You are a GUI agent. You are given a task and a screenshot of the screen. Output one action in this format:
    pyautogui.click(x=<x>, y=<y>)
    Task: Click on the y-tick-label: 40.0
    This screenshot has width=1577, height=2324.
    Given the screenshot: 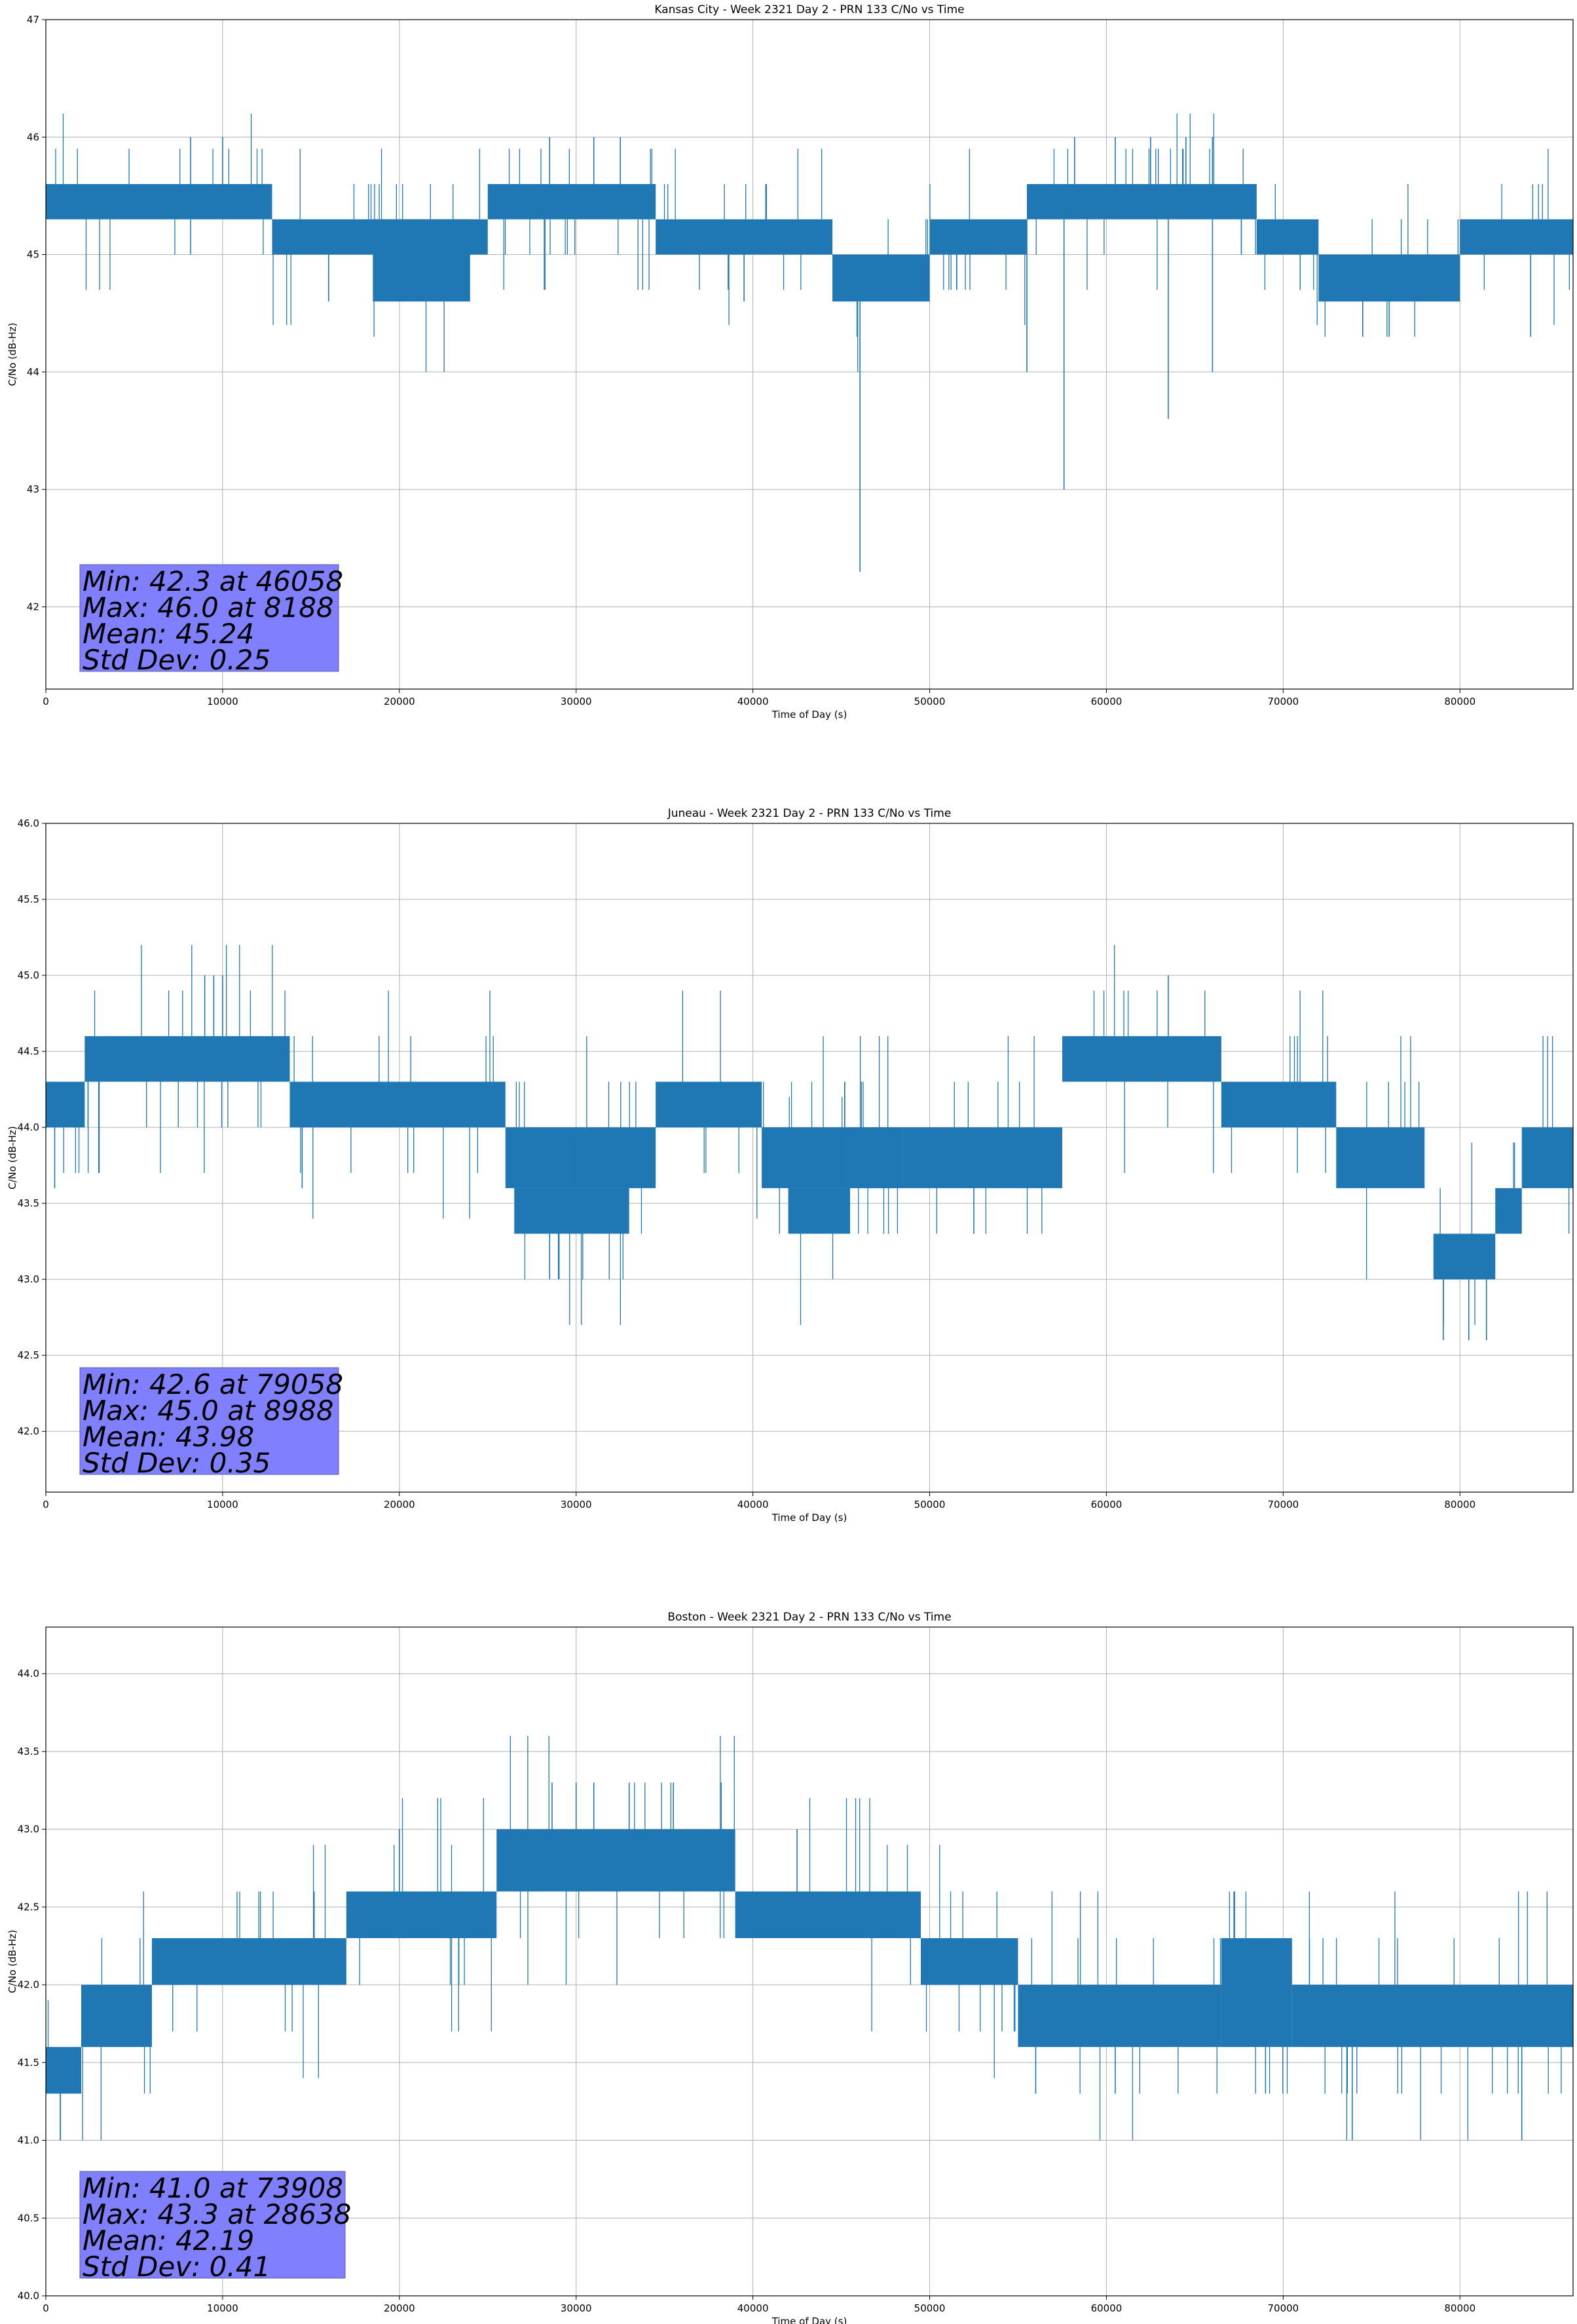 What is the action you would take?
    pyautogui.click(x=28, y=2296)
    